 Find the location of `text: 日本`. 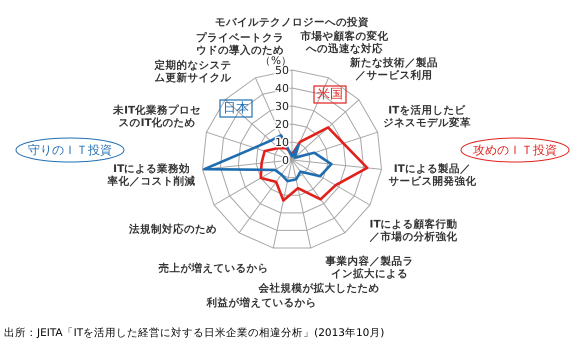

text: 日本 is located at coordinates (236, 108).